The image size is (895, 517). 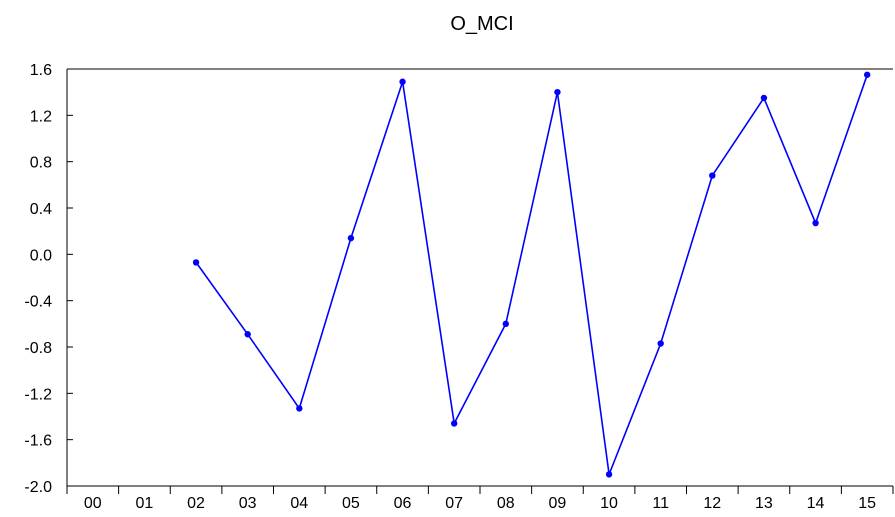 What do you see at coordinates (816, 503) in the screenshot?
I see `x-tick-label: 14` at bounding box center [816, 503].